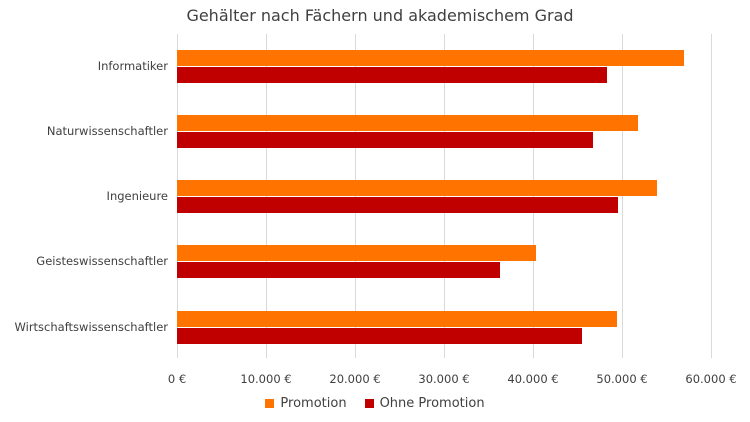 The height and width of the screenshot is (422, 750). I want to click on legend: Promotion Ohne Promotion, so click(375, 403).